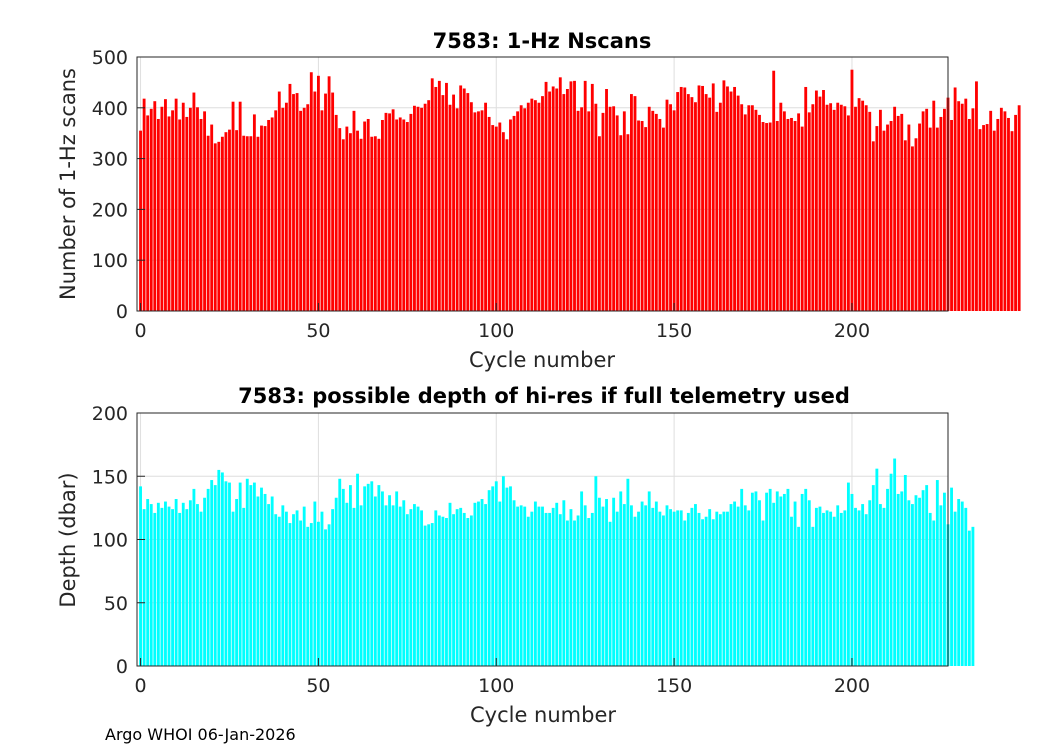 Image resolution: width=1050 pixels, height=750 pixels. I want to click on x-tick-label: 150, so click(674, 686).